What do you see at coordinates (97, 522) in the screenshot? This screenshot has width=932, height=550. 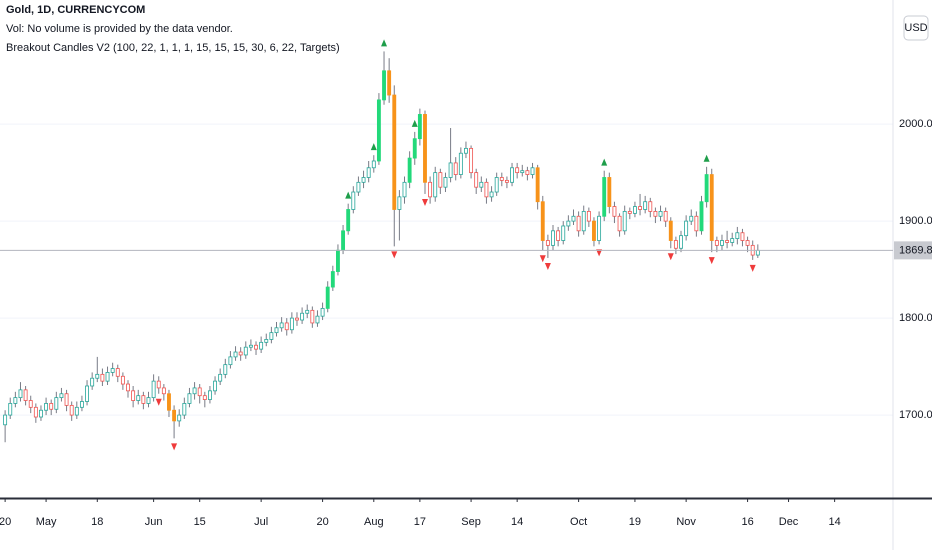 I see `x-tick-label: 18` at bounding box center [97, 522].